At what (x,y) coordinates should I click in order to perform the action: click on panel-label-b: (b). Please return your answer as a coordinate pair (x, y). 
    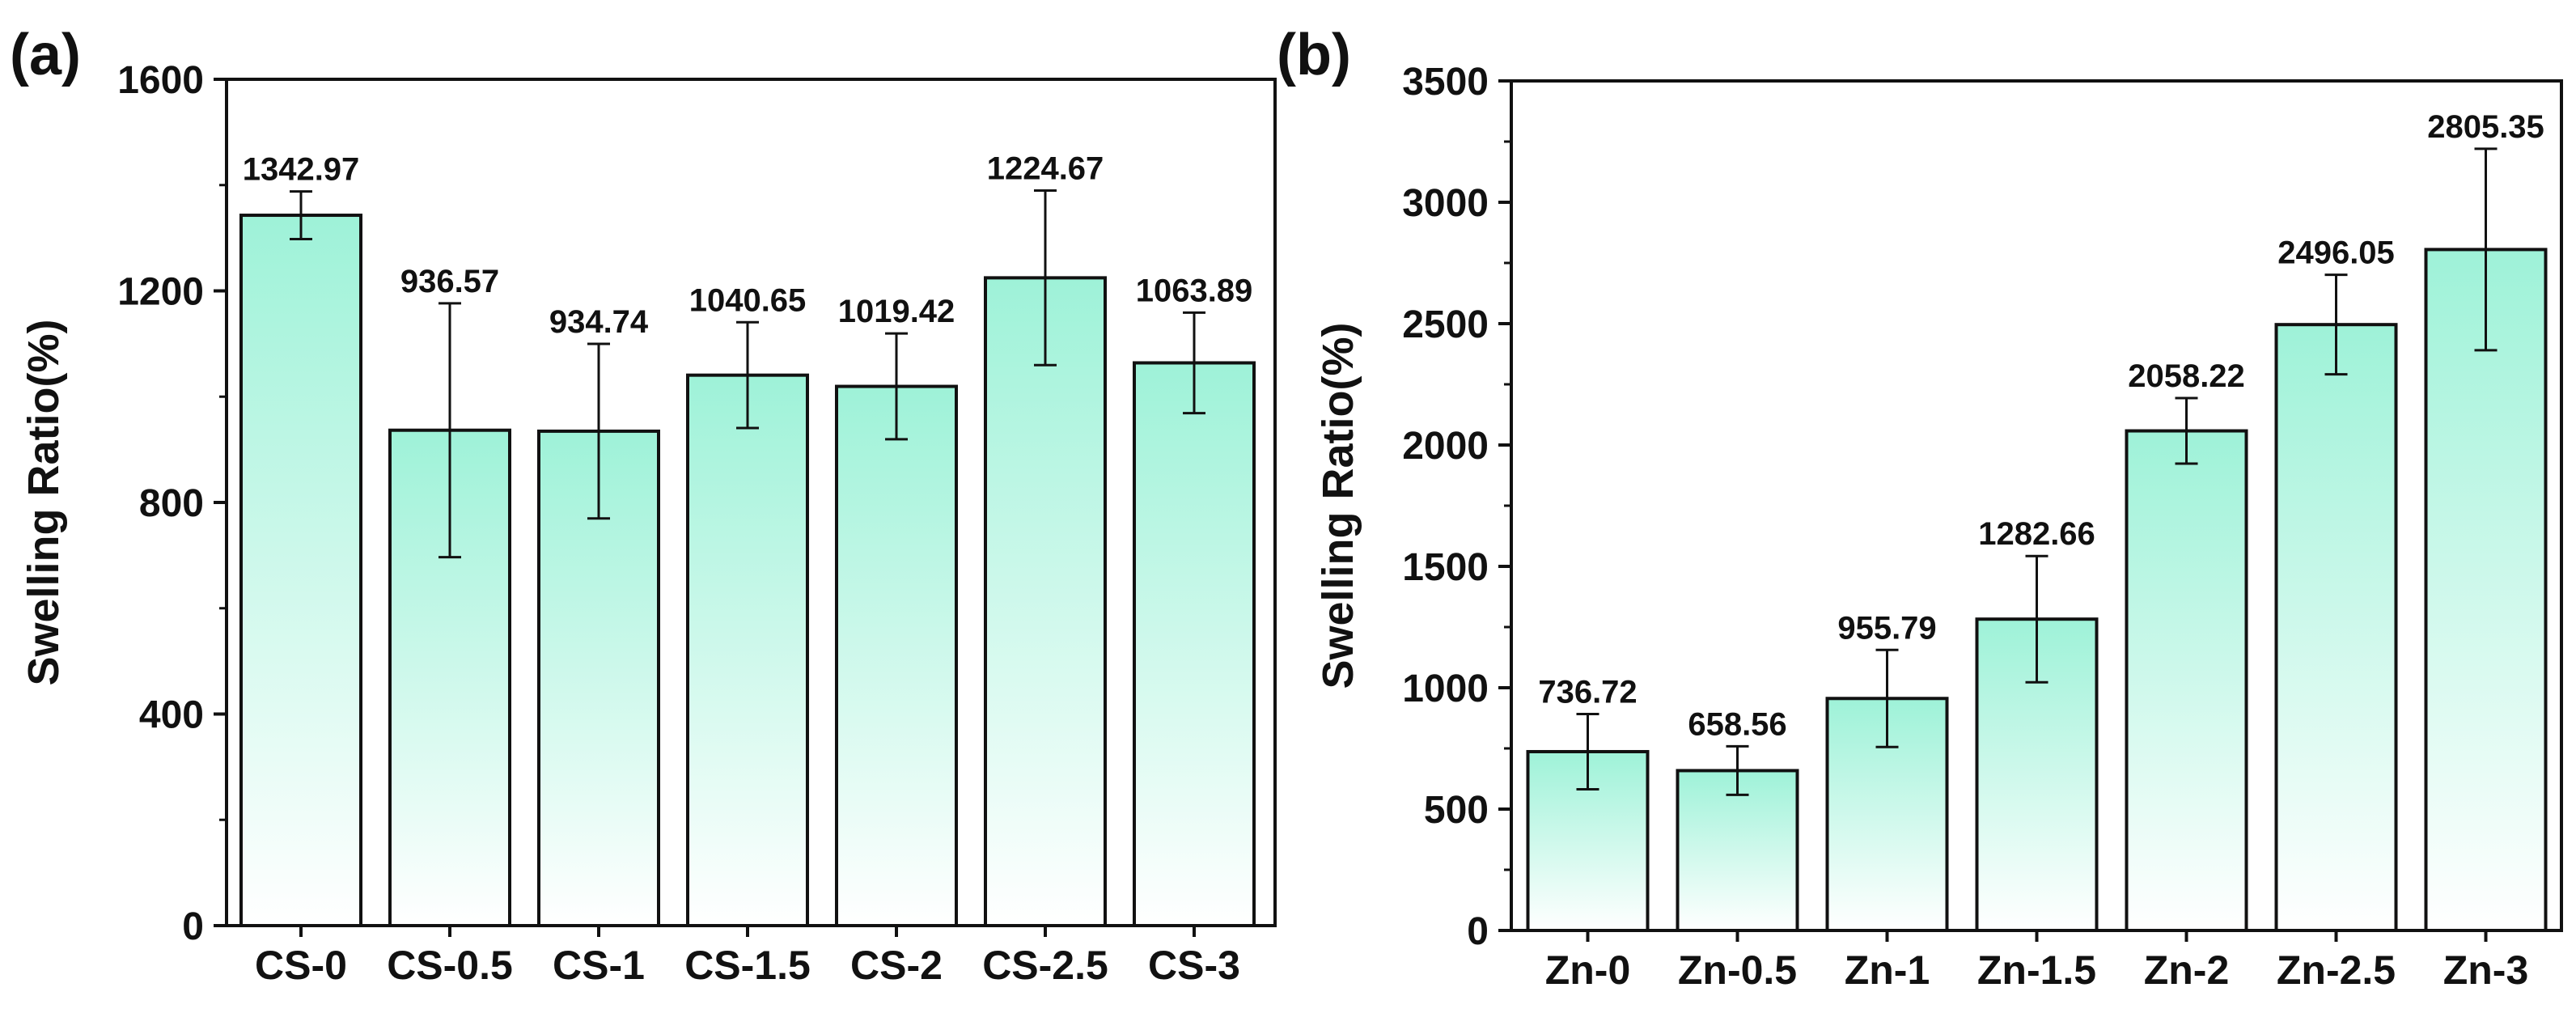
    Looking at the image, I should click on (1314, 55).